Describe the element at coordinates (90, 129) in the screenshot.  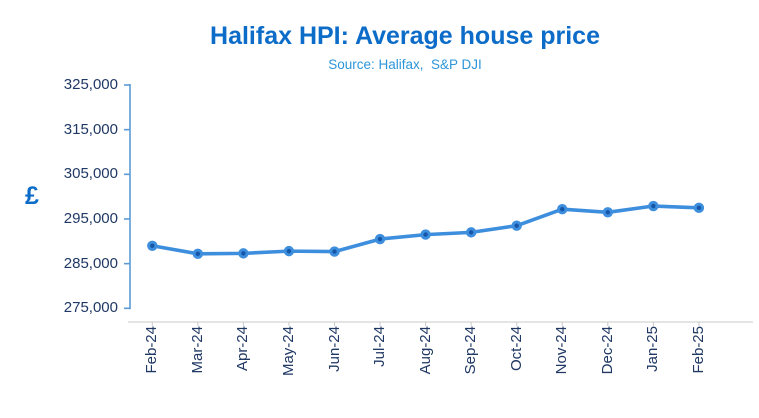
I see `y-tick-label: 315,000` at that location.